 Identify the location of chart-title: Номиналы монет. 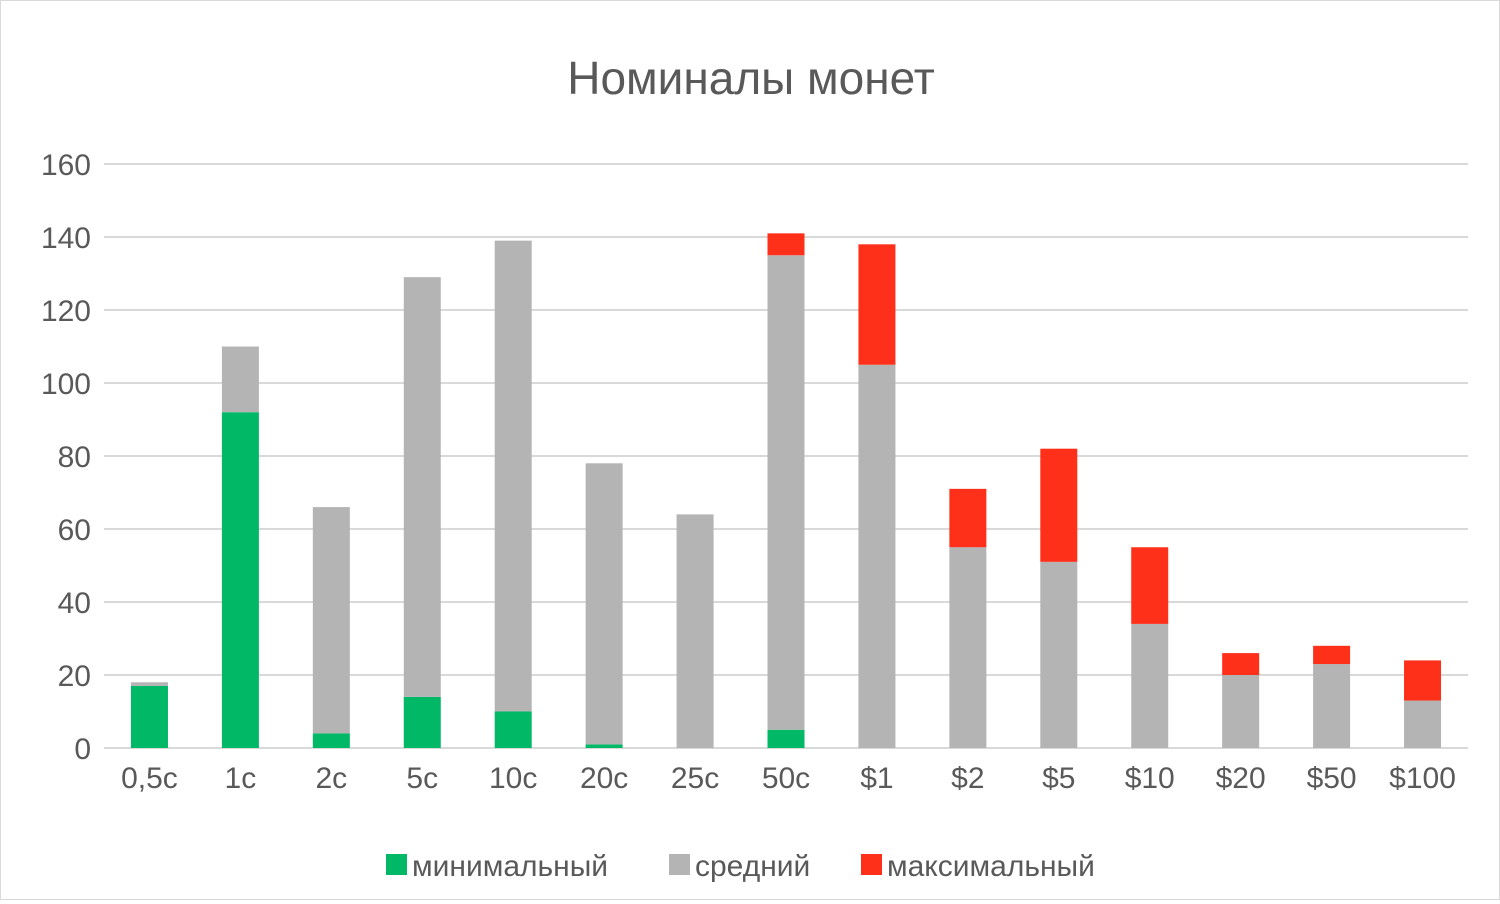
(751, 78).